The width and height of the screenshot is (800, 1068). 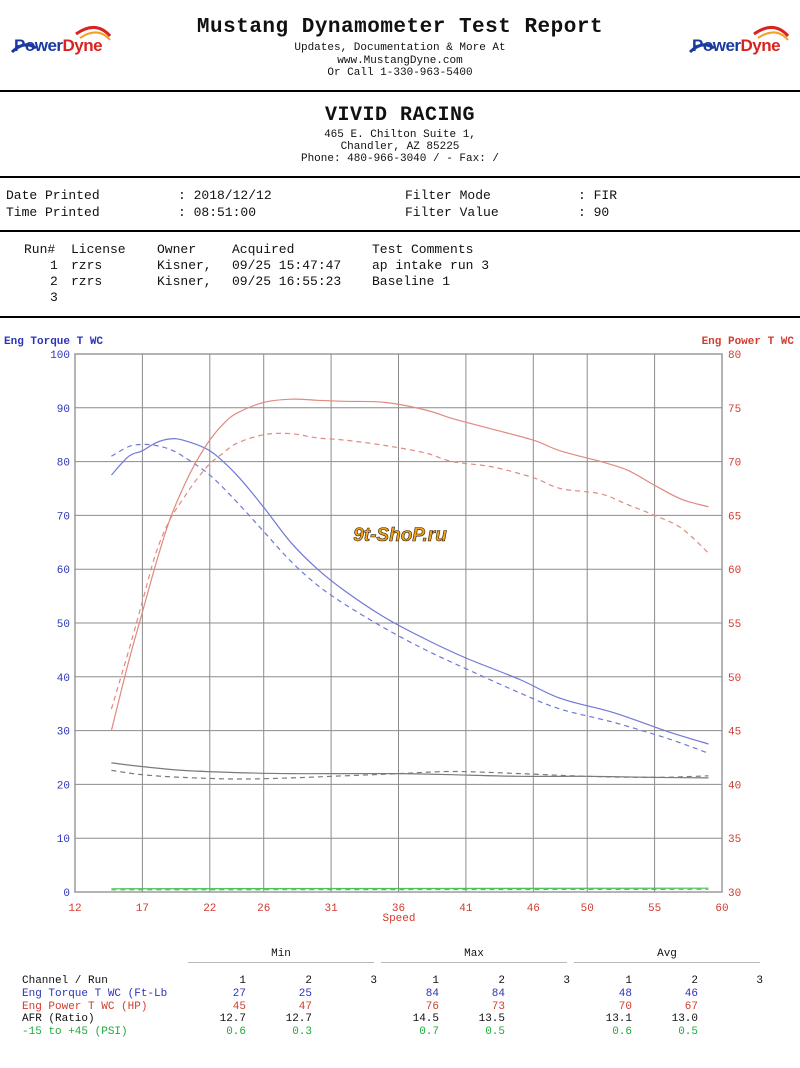 What do you see at coordinates (747, 342) in the screenshot?
I see `right-axis-title: Eng Power T WC` at bounding box center [747, 342].